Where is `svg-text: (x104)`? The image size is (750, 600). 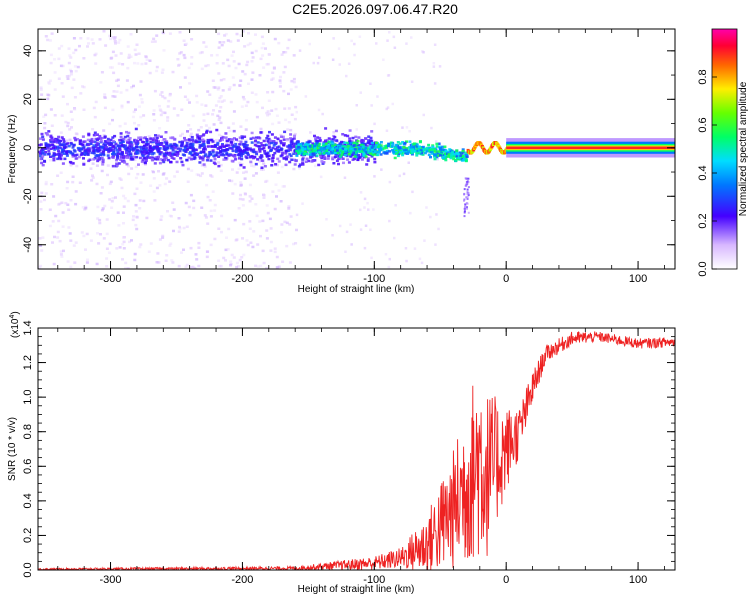 svg-text: (x104) is located at coordinates (15, 324).